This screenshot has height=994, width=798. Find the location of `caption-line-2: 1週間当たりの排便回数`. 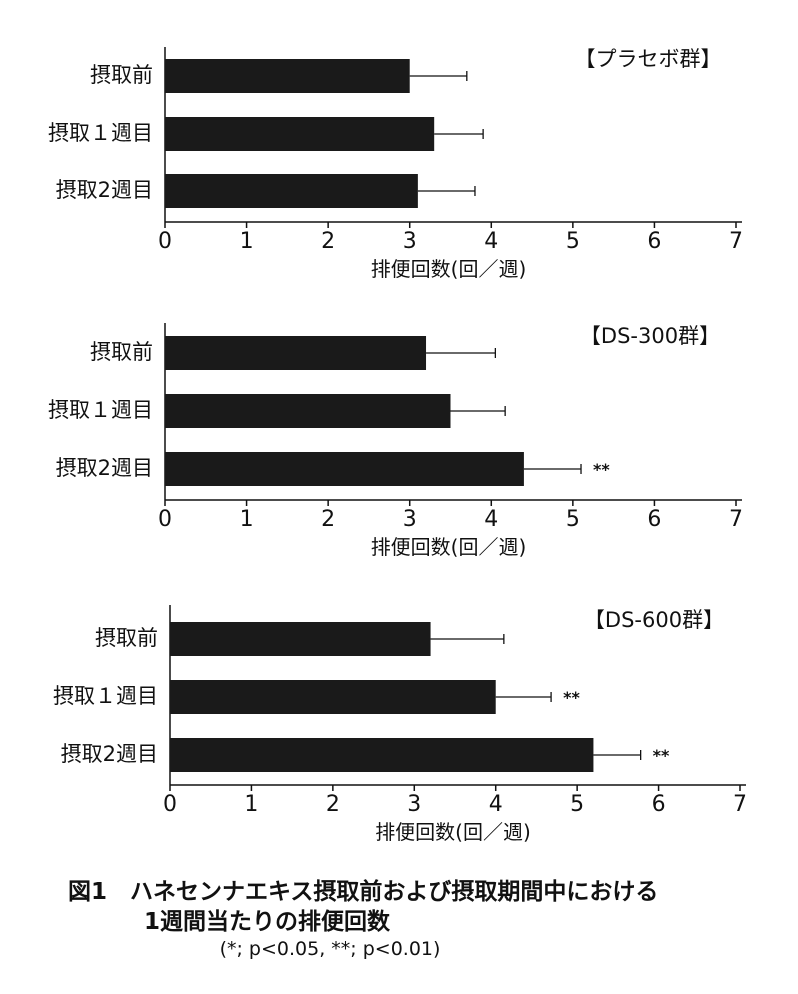

caption-line-2: 1週間当たりの排便回数 is located at coordinates (267, 922).